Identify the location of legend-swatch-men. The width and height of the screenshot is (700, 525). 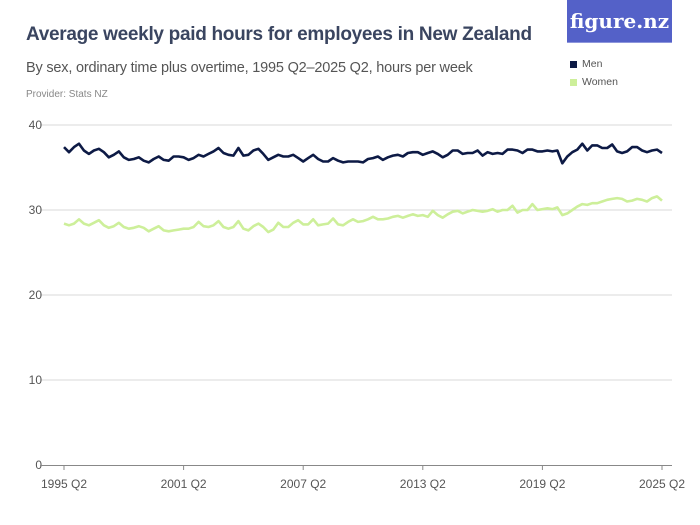
(573, 64).